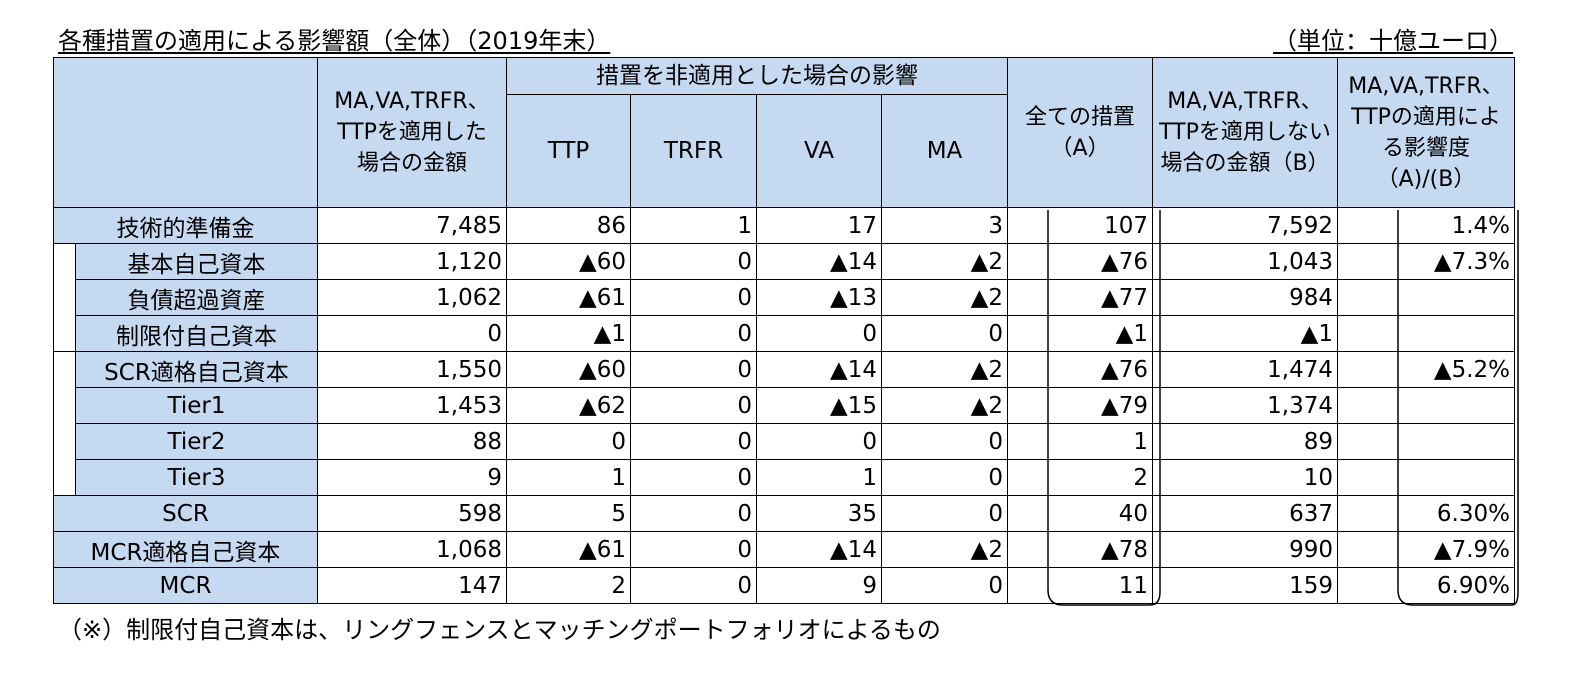  What do you see at coordinates (1245, 333) in the screenshot?
I see `cell-not-applied: ▲1` at bounding box center [1245, 333].